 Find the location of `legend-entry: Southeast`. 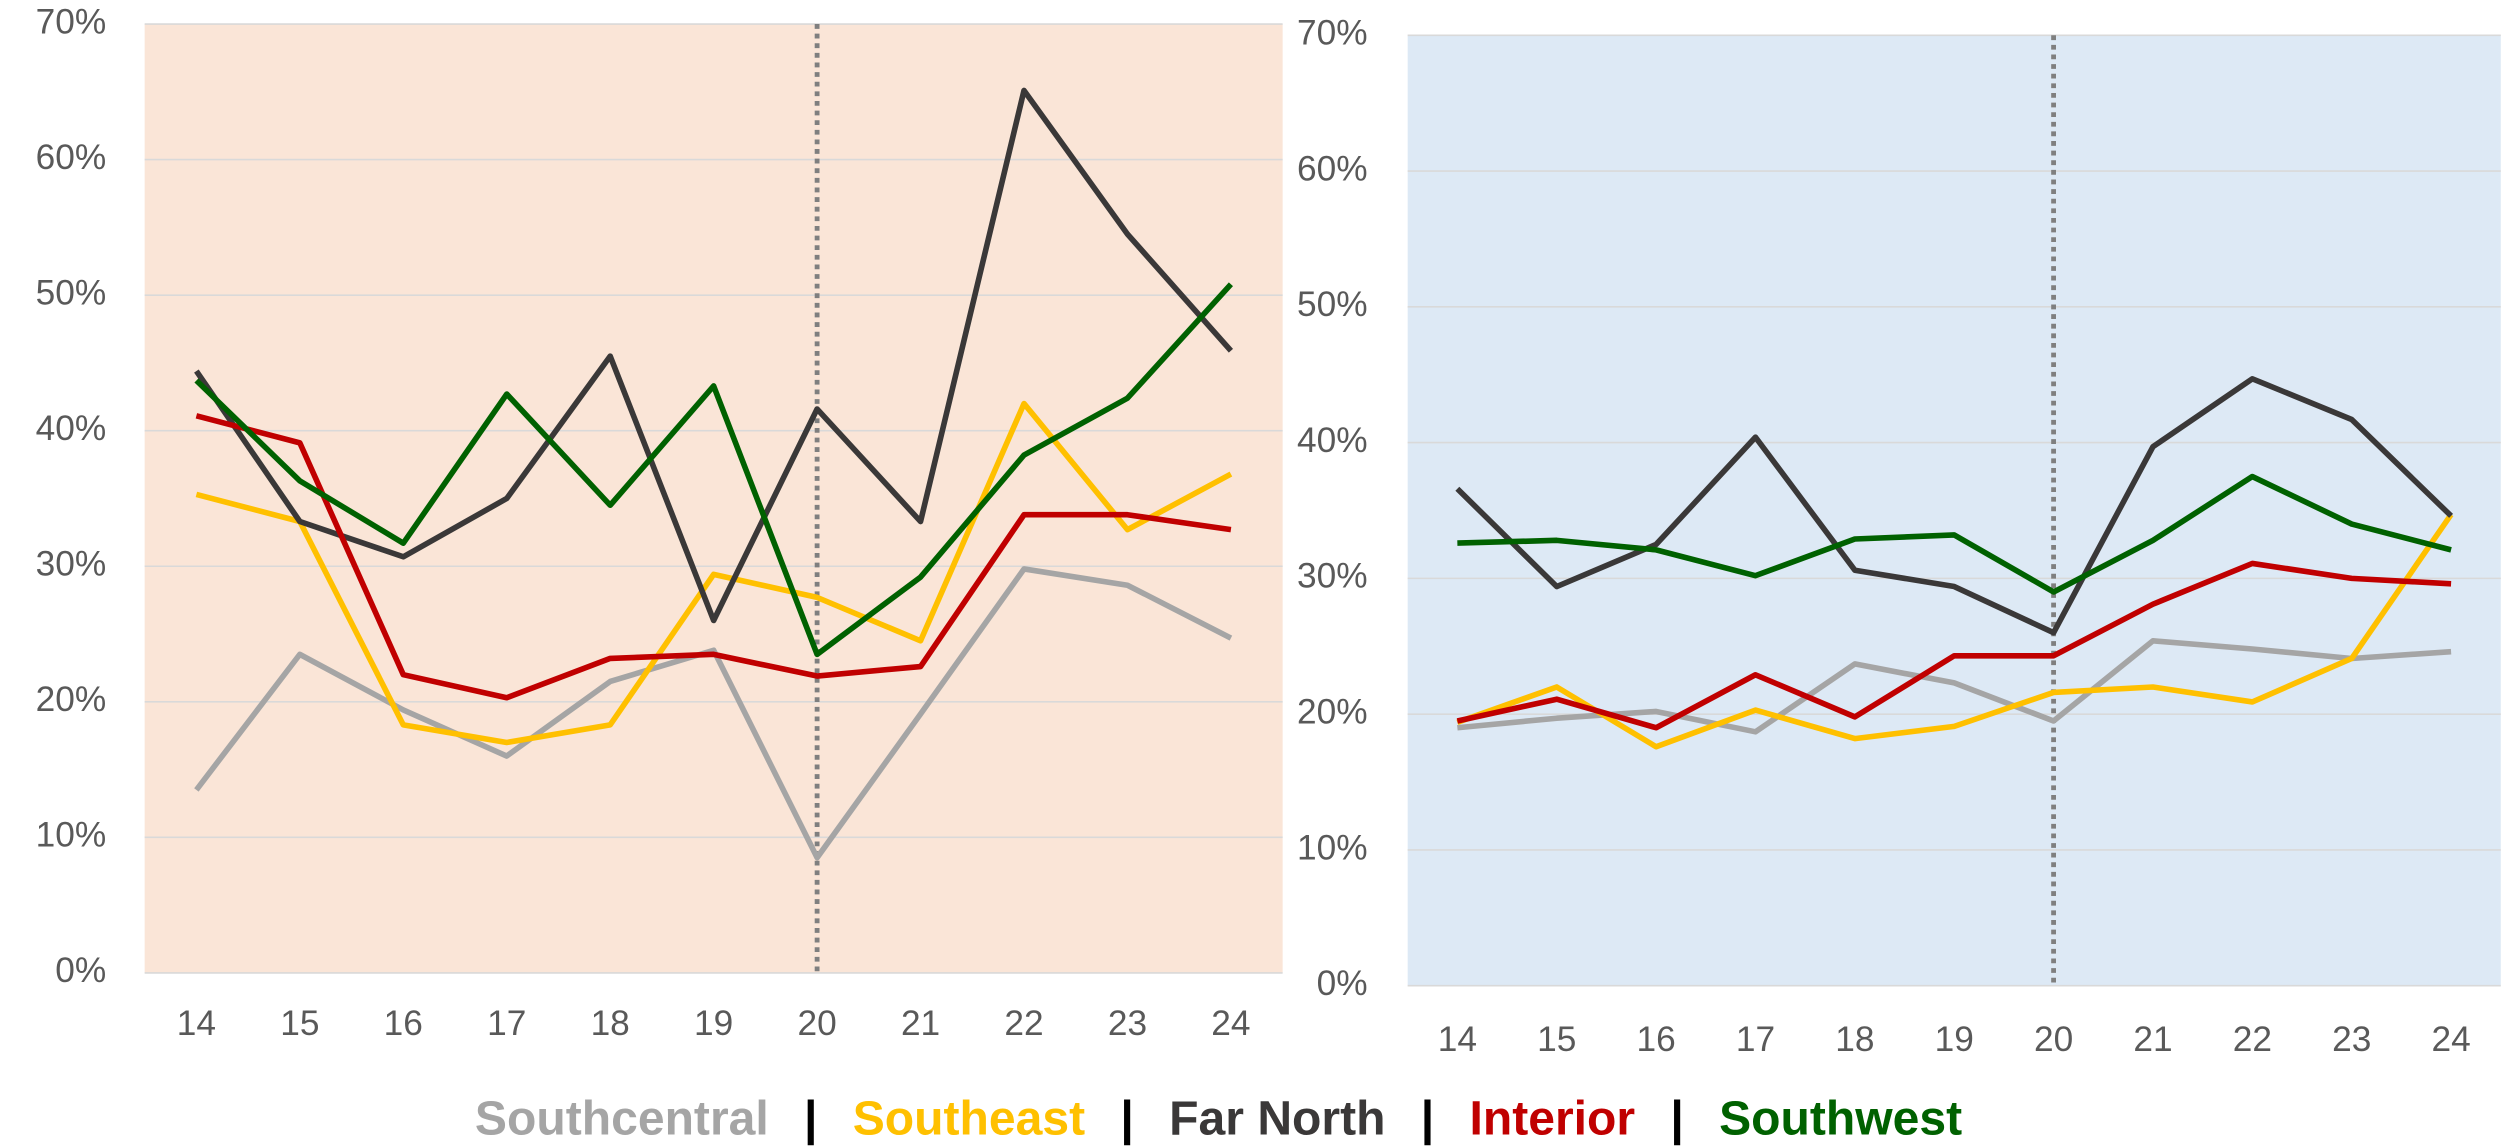

legend-entry: Southeast is located at coordinates (969, 1119).